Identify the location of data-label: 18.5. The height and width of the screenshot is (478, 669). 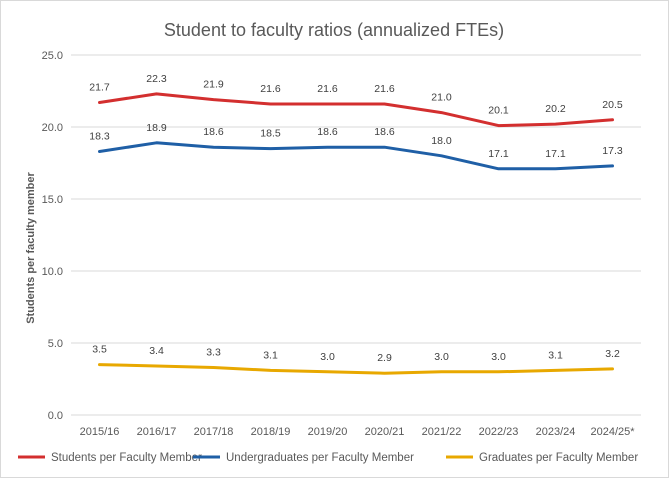
(270, 134).